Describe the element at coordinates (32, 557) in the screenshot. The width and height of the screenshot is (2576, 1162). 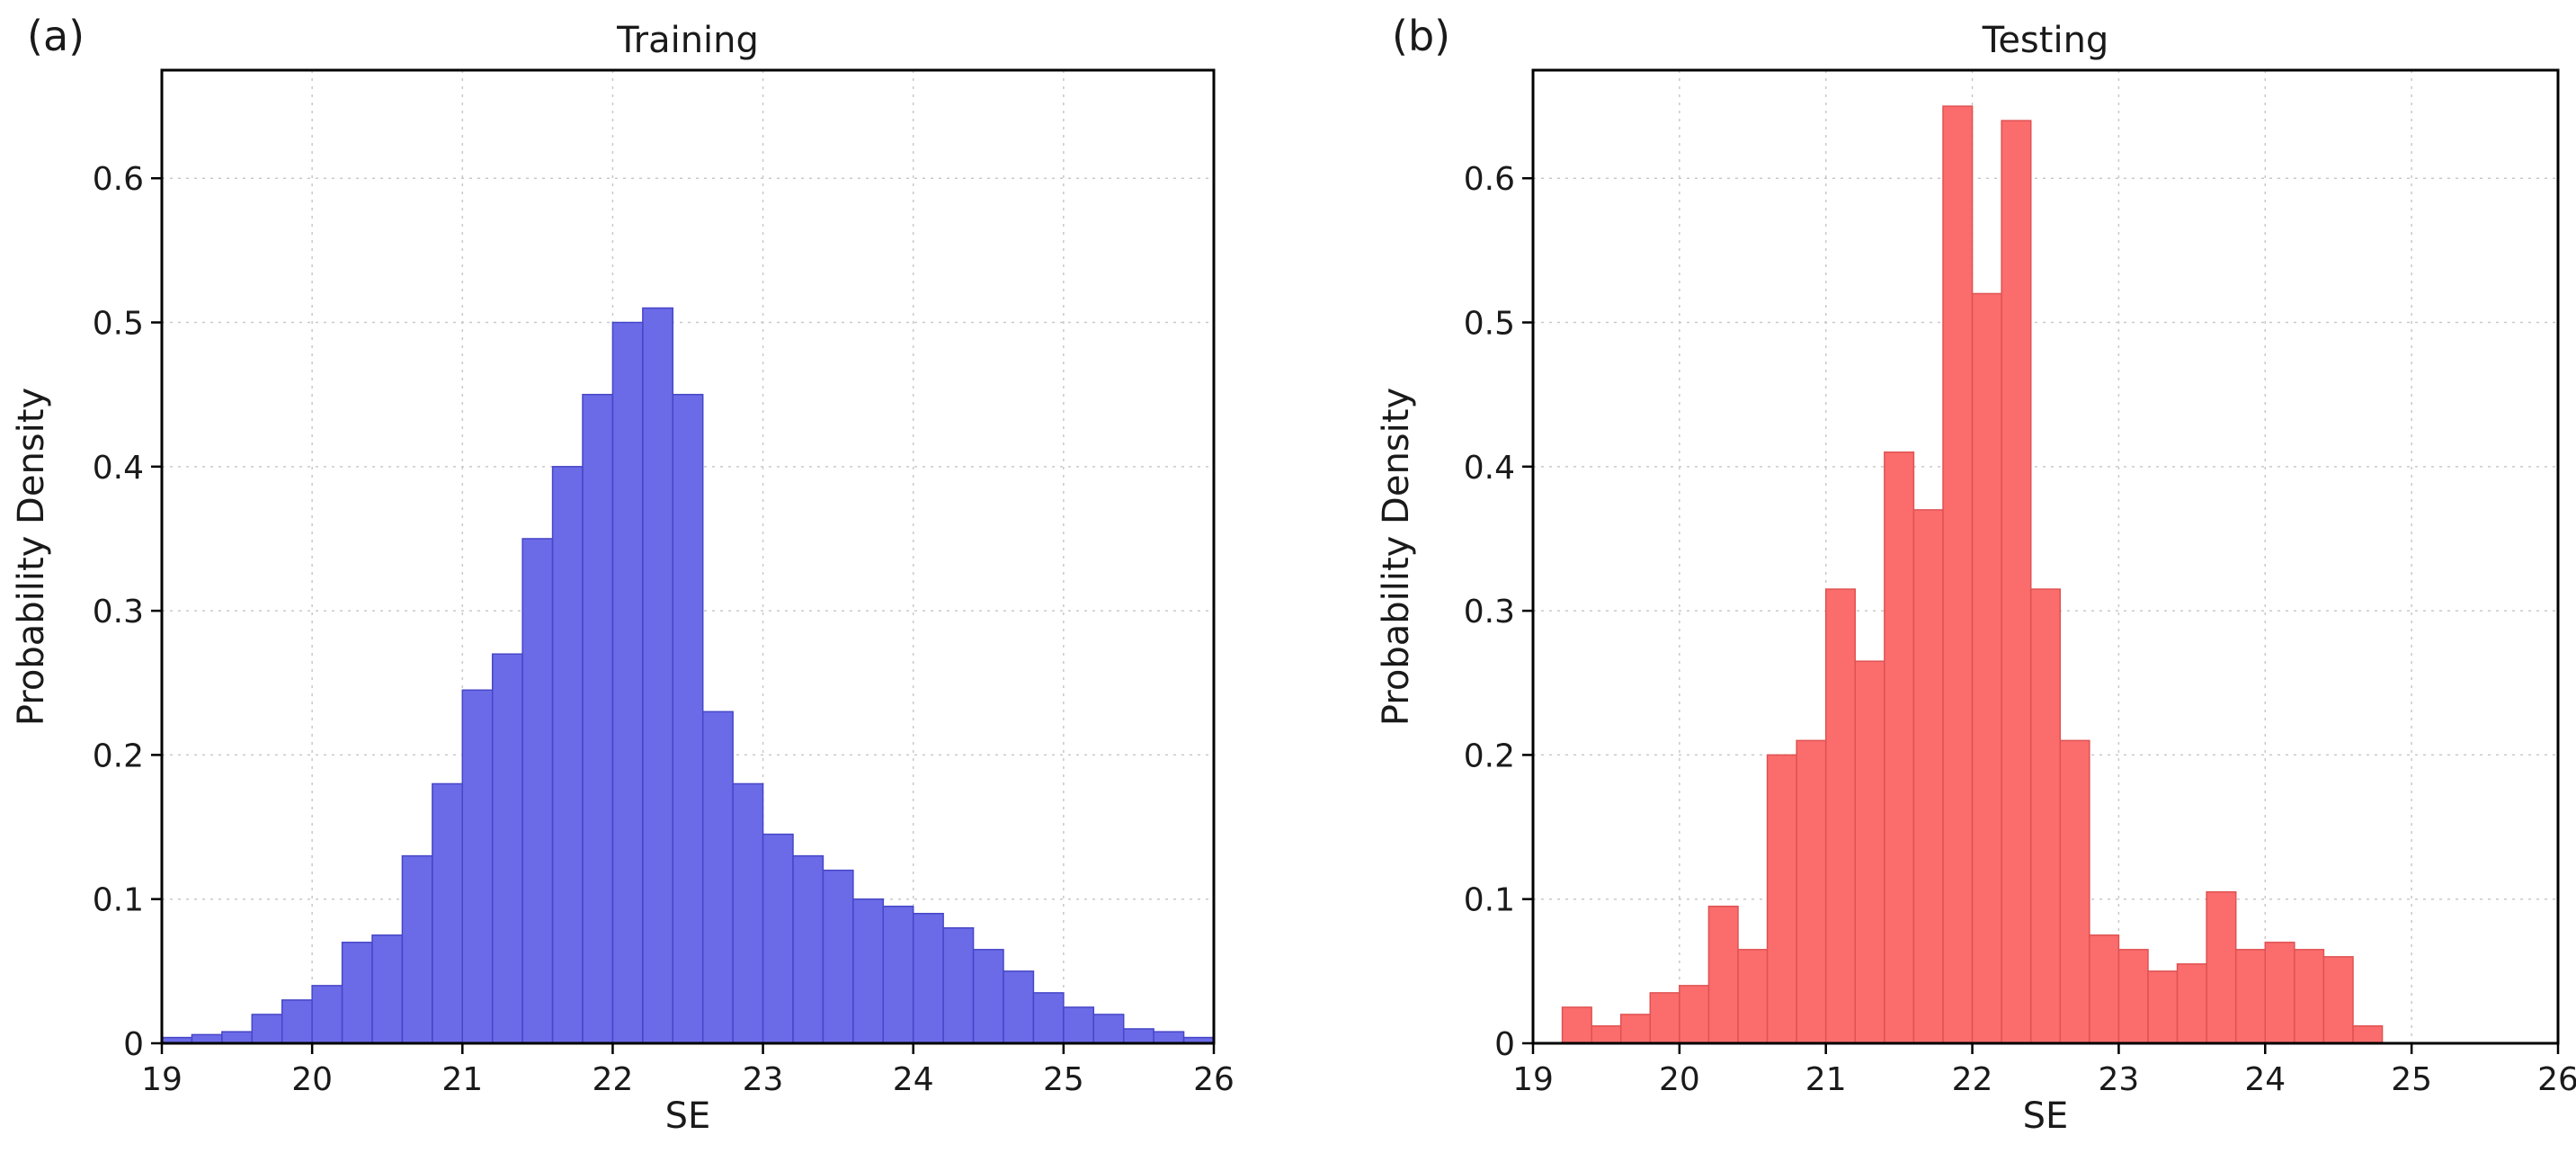
I see `y-axis-label-training: Probability Density` at that location.